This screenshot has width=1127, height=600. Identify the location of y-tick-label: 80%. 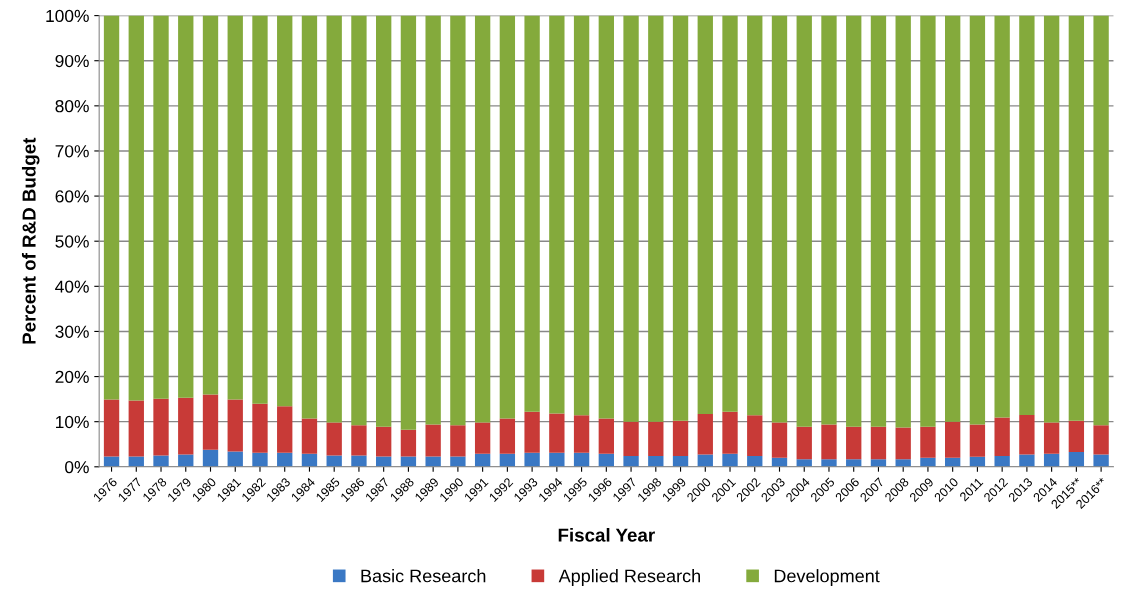
(72, 106).